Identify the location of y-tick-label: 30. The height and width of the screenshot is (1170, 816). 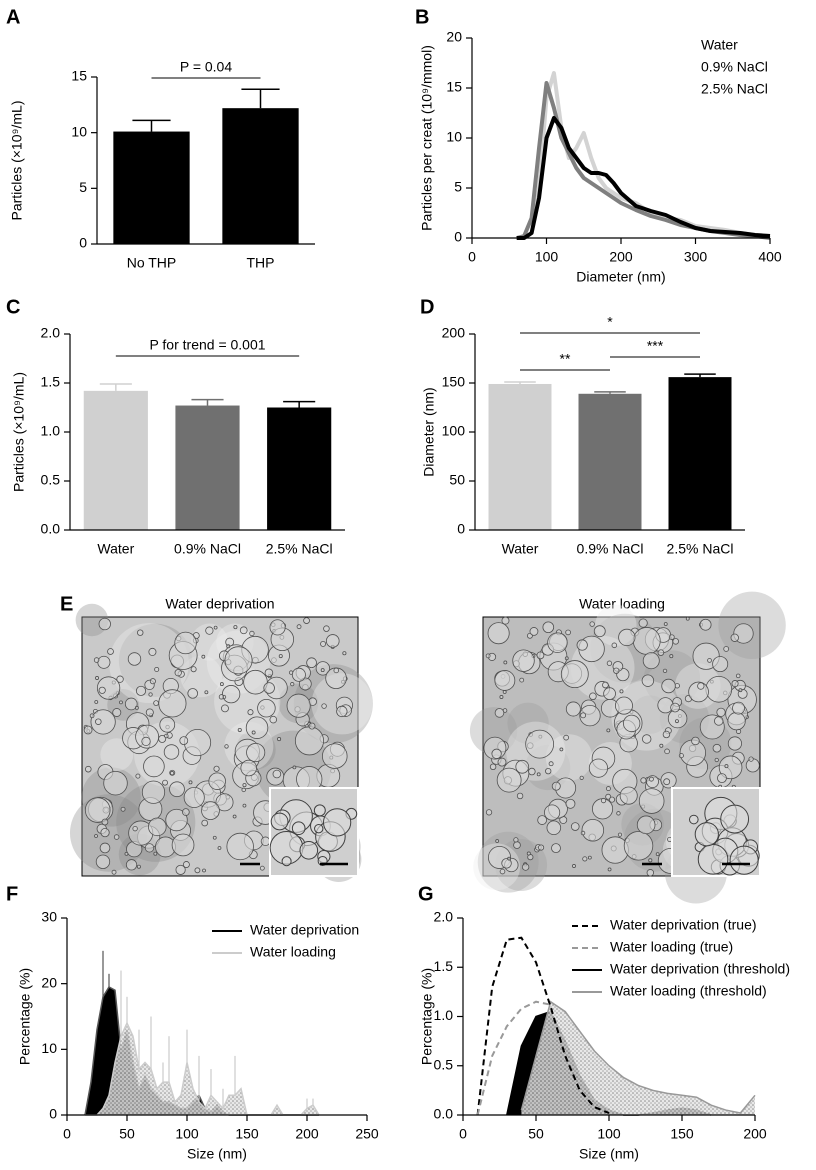
(49, 917).